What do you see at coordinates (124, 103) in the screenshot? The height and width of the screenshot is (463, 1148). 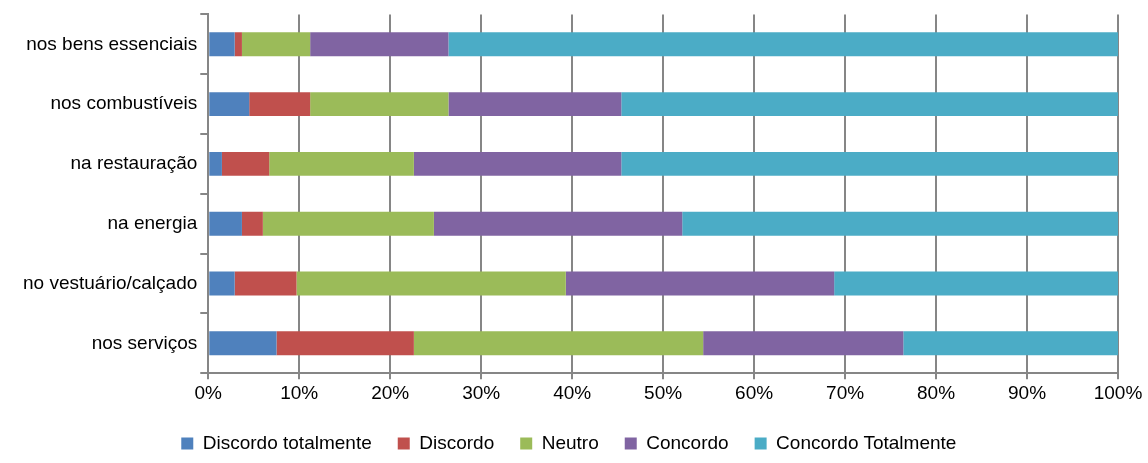 I see `y-tick-label: nos combustíveis` at bounding box center [124, 103].